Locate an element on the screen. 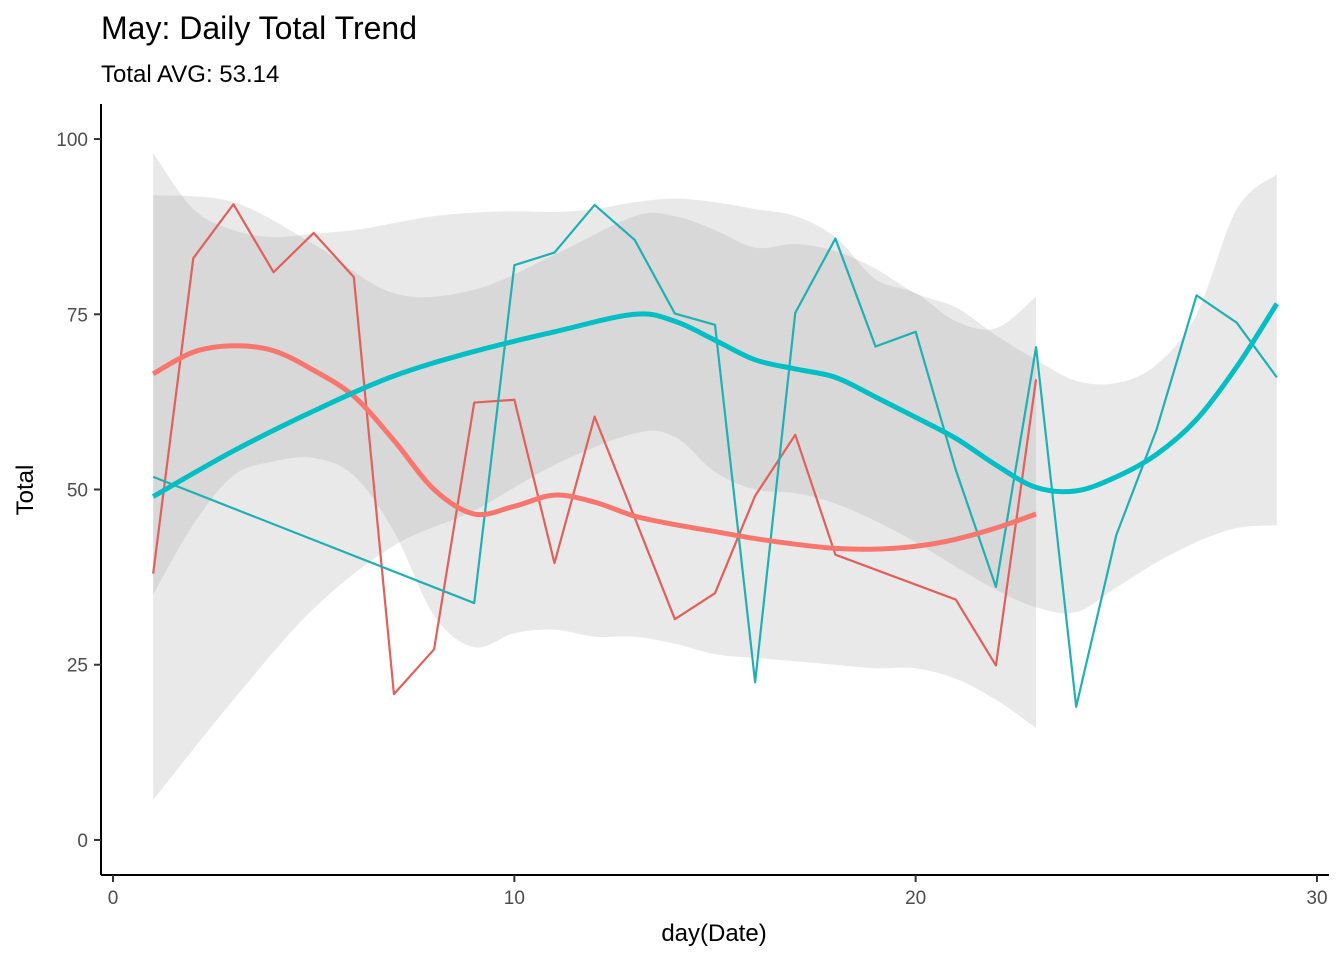  y-tick-label: 50 is located at coordinates (77, 491).